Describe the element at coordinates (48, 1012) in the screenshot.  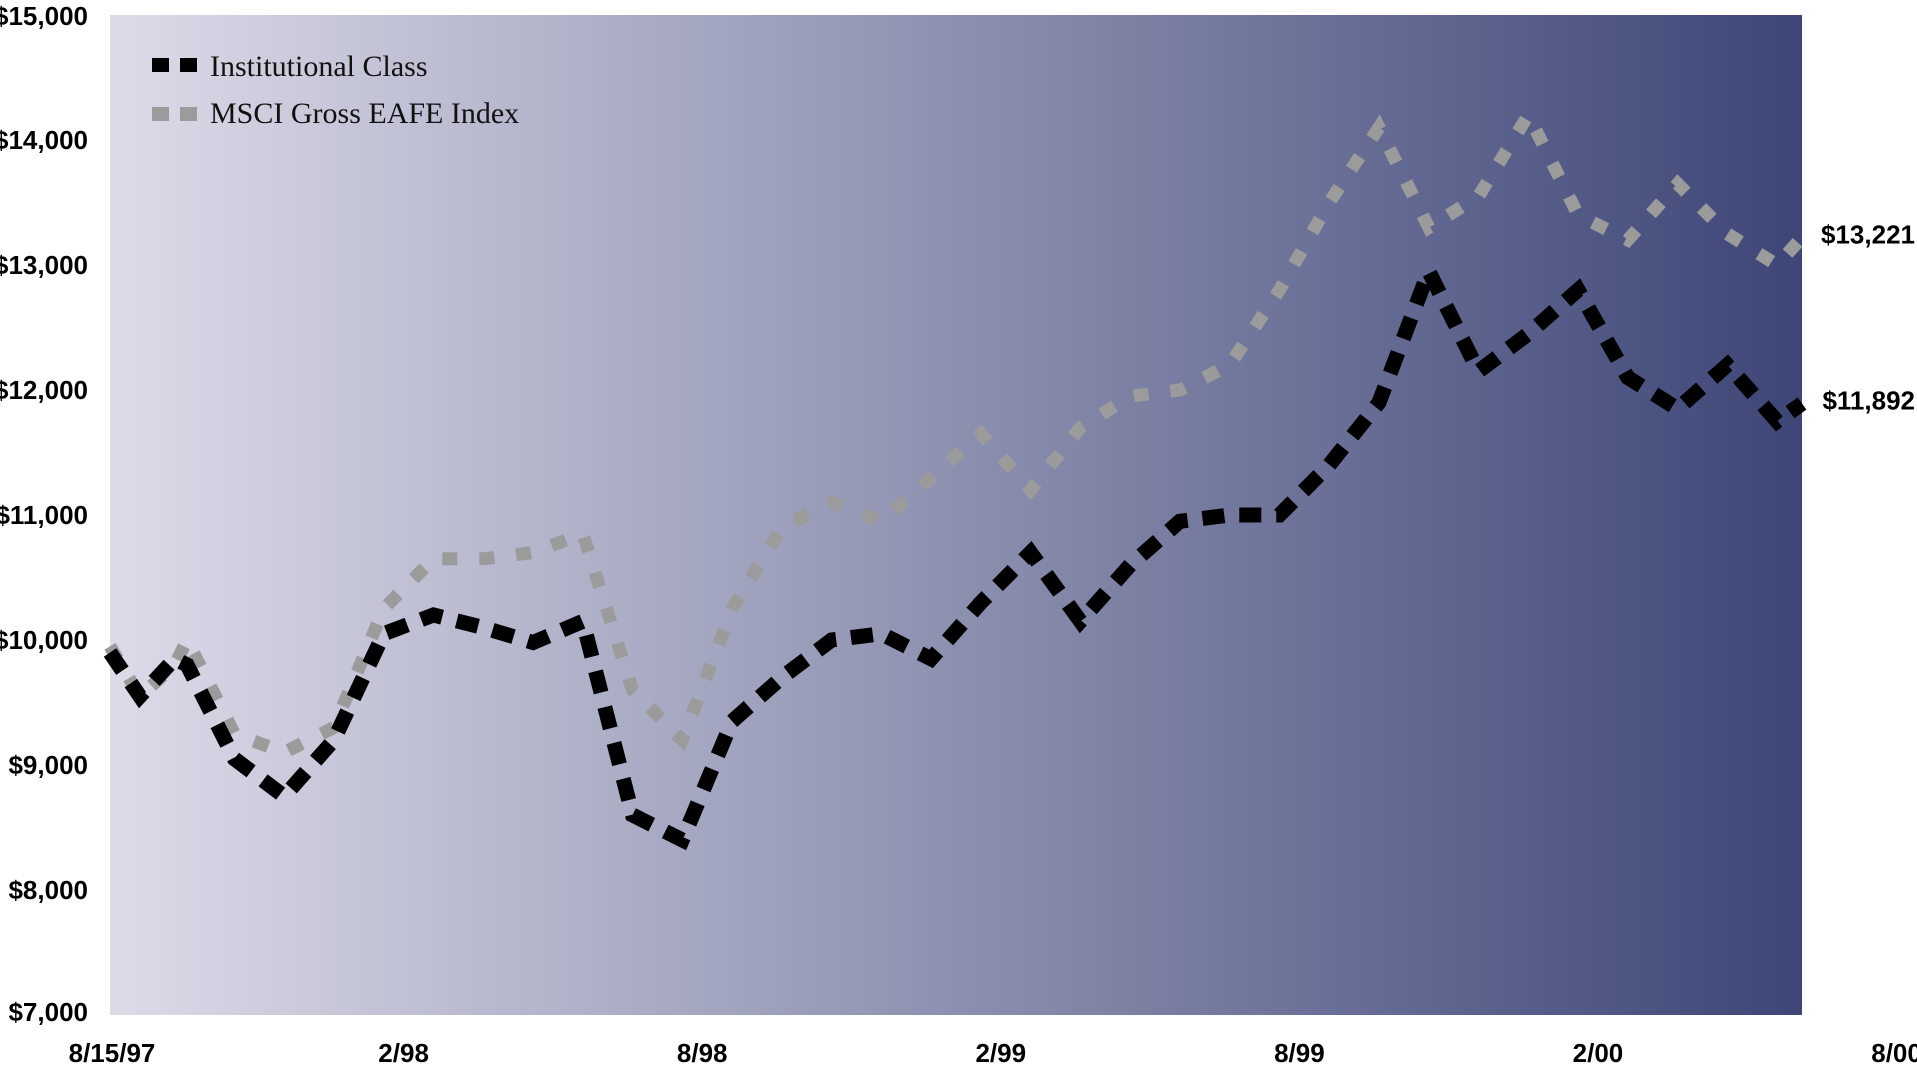
I see `y-tick-label: $7,000` at that location.